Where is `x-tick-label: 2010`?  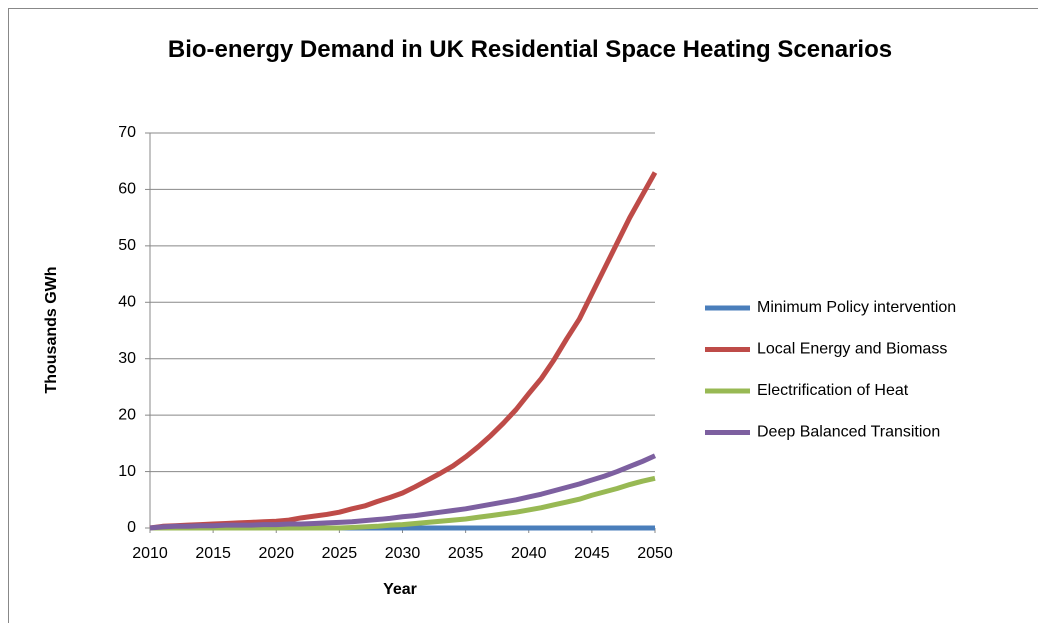
x-tick-label: 2010 is located at coordinates (150, 553).